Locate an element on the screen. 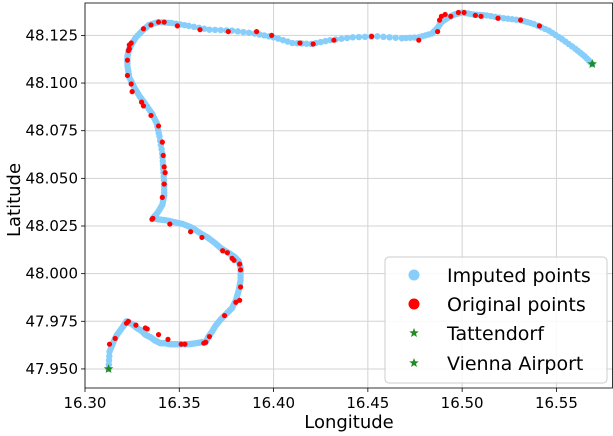  x-tick-label: 16.45 is located at coordinates (367, 403).